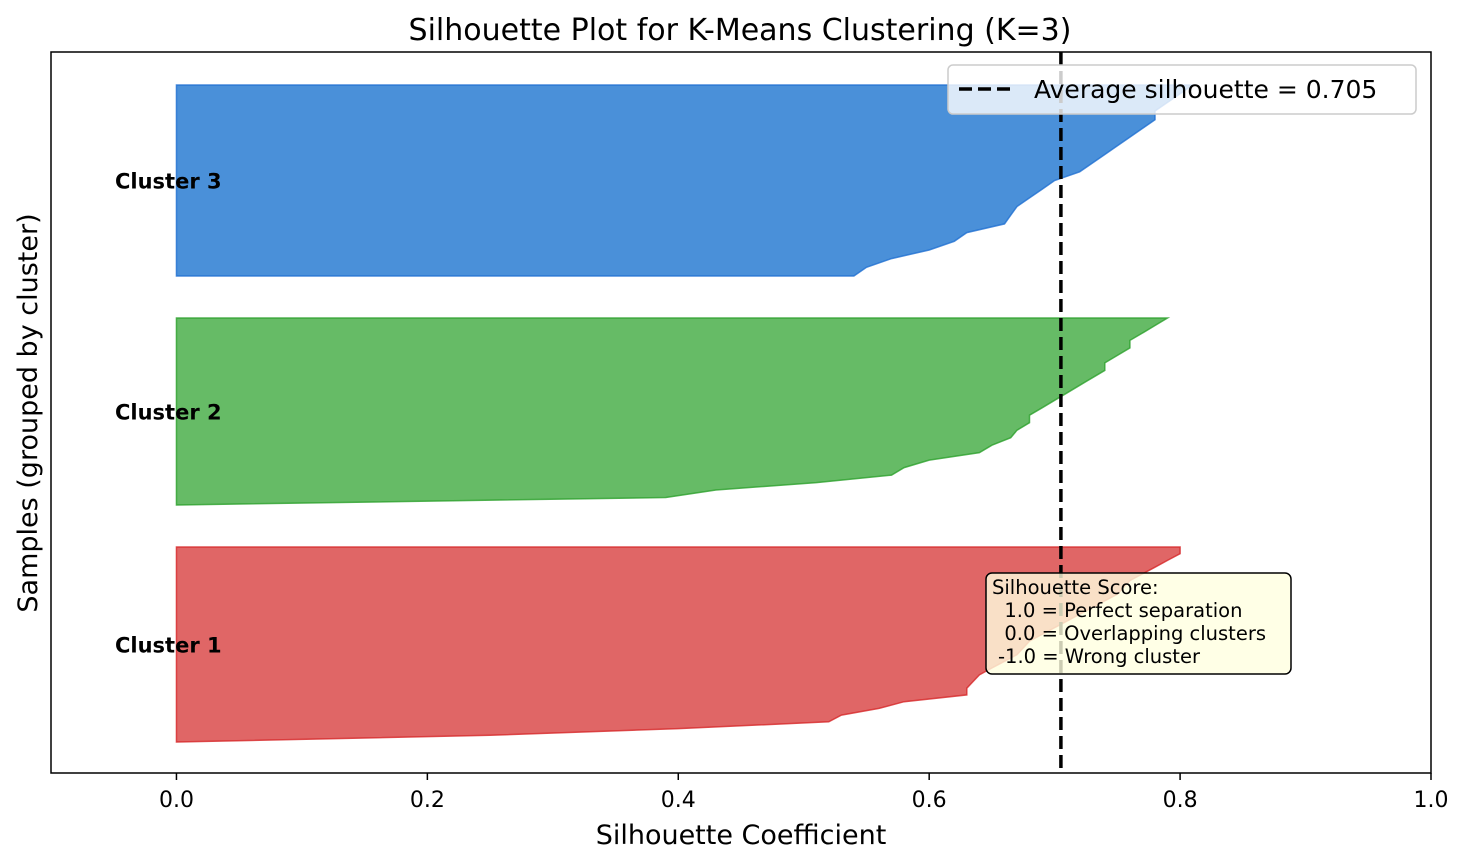  Describe the element at coordinates (1180, 800) in the screenshot. I see `x-tick-label: 0.8` at that location.